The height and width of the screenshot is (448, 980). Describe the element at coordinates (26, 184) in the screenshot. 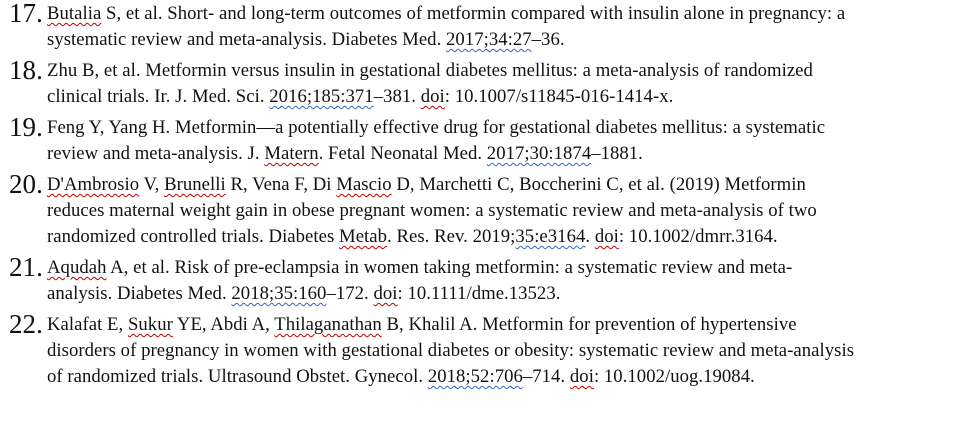

I see `reference-number: 20.` at that location.